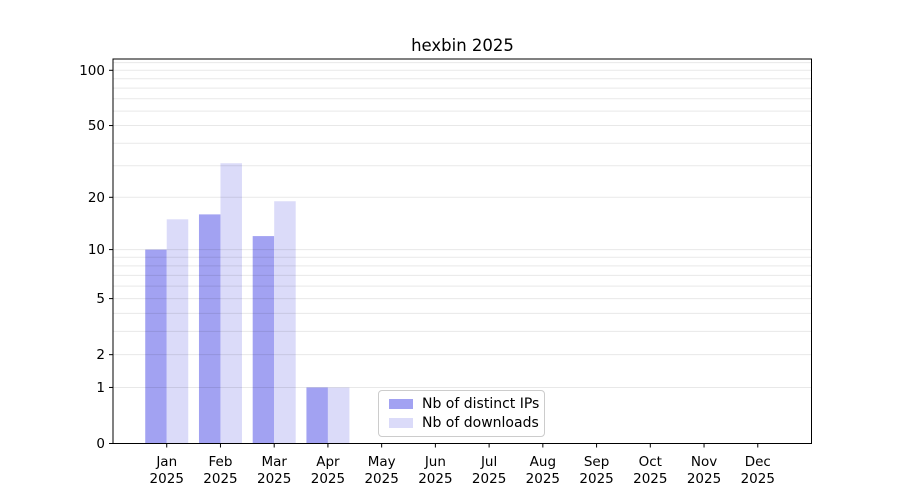 This screenshot has width=900, height=500. What do you see at coordinates (96, 126) in the screenshot?
I see `y-tick-label-50: 50` at bounding box center [96, 126].